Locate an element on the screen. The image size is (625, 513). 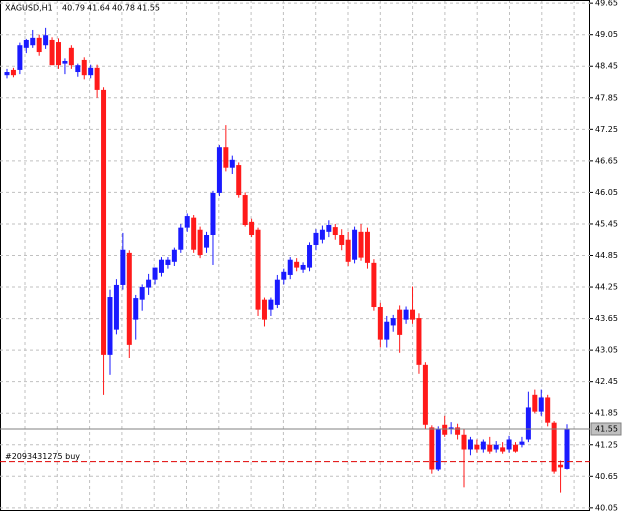
y-tick-label: 49.05 is located at coordinates (606, 34).